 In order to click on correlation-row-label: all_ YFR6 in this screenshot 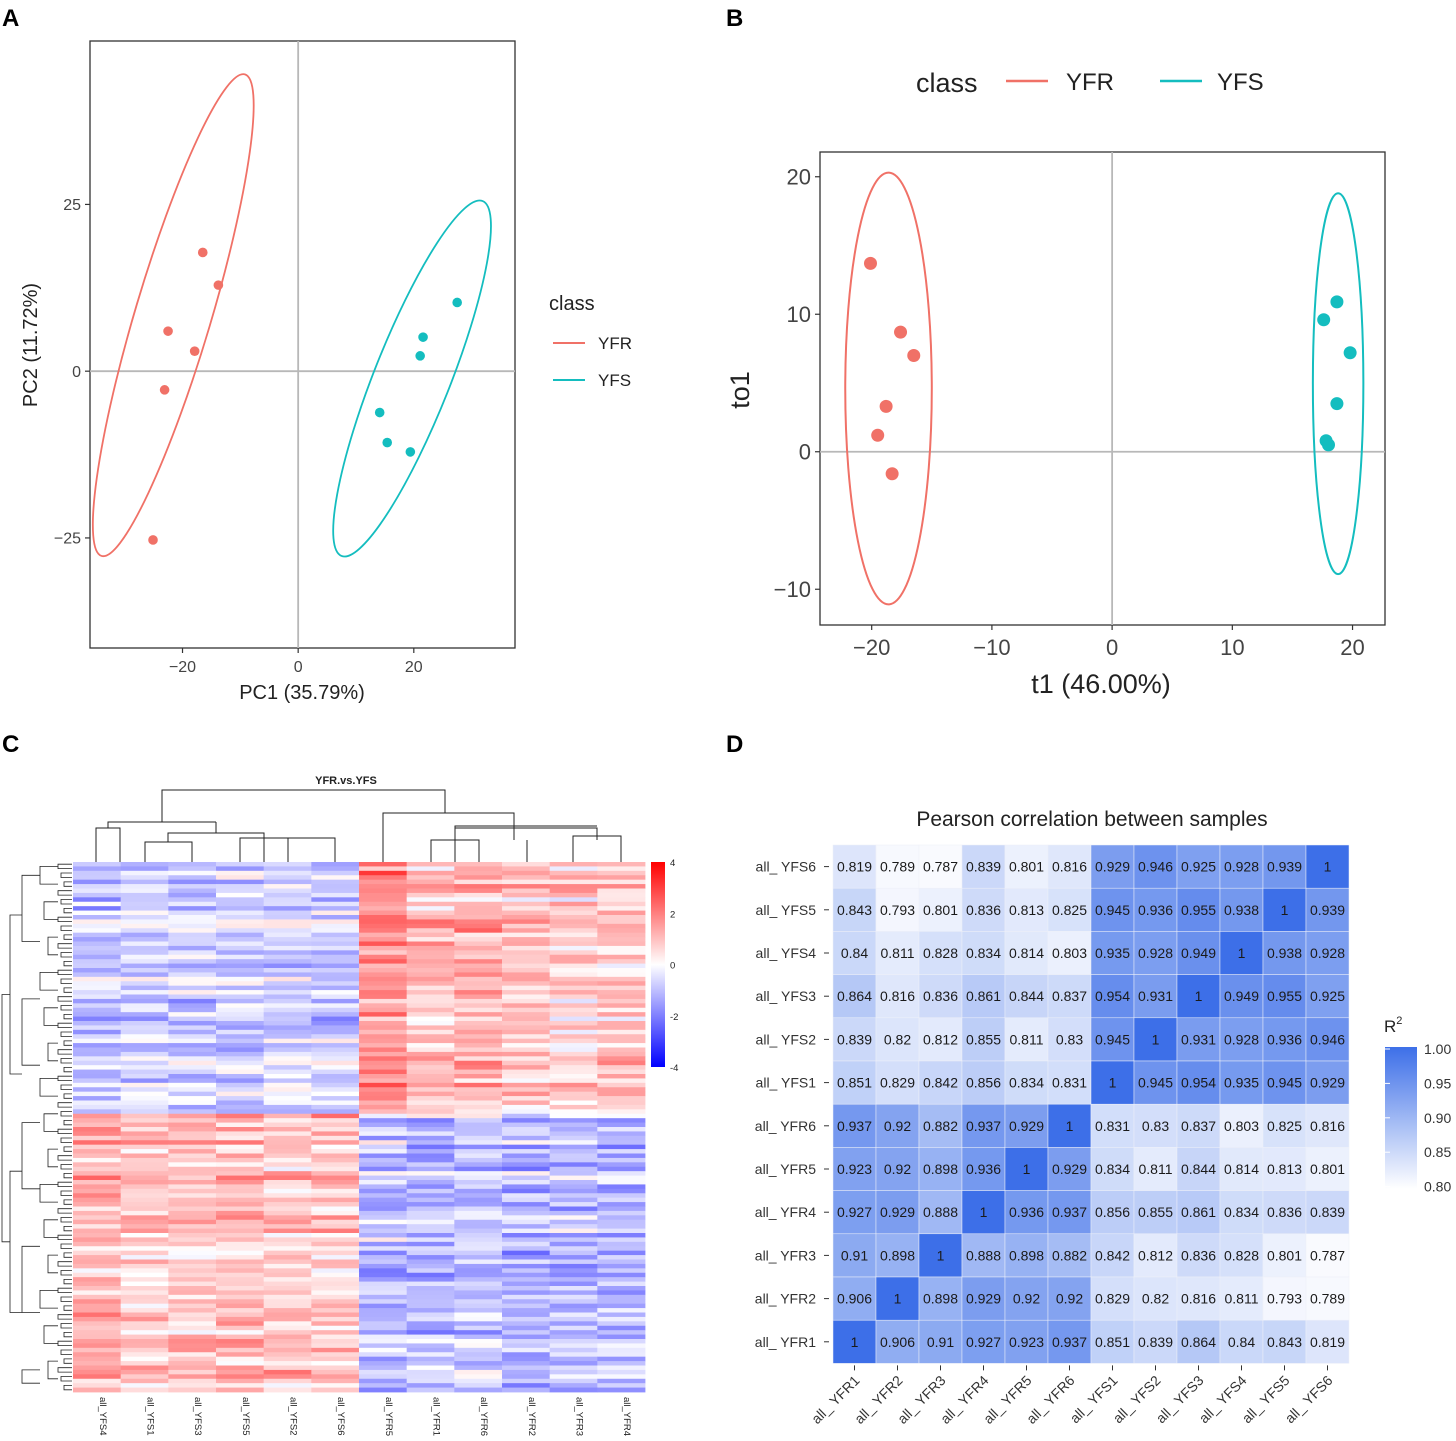, I will do `click(785, 1126)`.